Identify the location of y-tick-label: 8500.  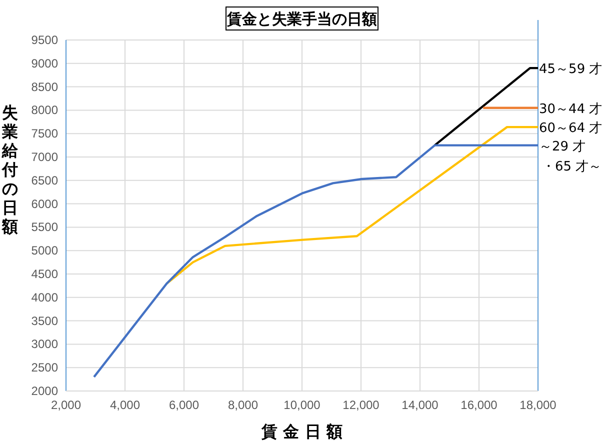
(44, 87).